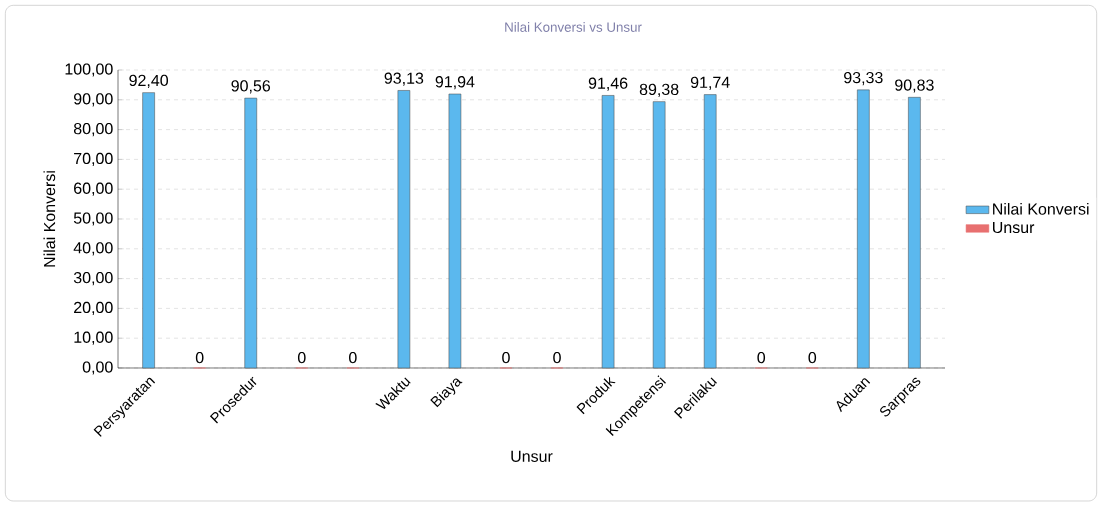  What do you see at coordinates (93, 189) in the screenshot?
I see `y-tick-label: 60,00` at bounding box center [93, 189].